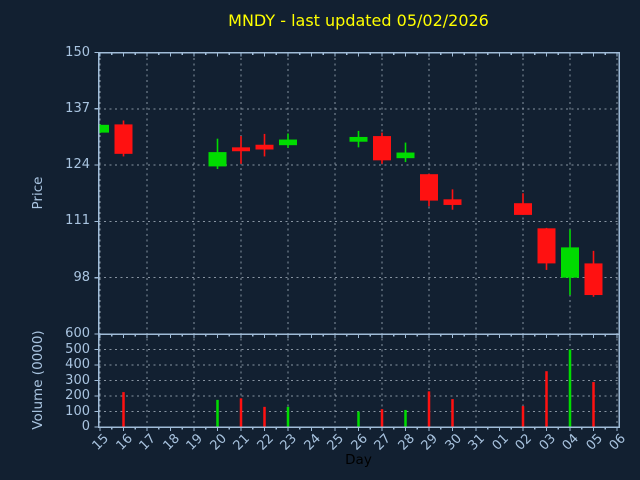  What do you see at coordinates (85, 426) in the screenshot?
I see `volume-tick-label: 0` at bounding box center [85, 426].